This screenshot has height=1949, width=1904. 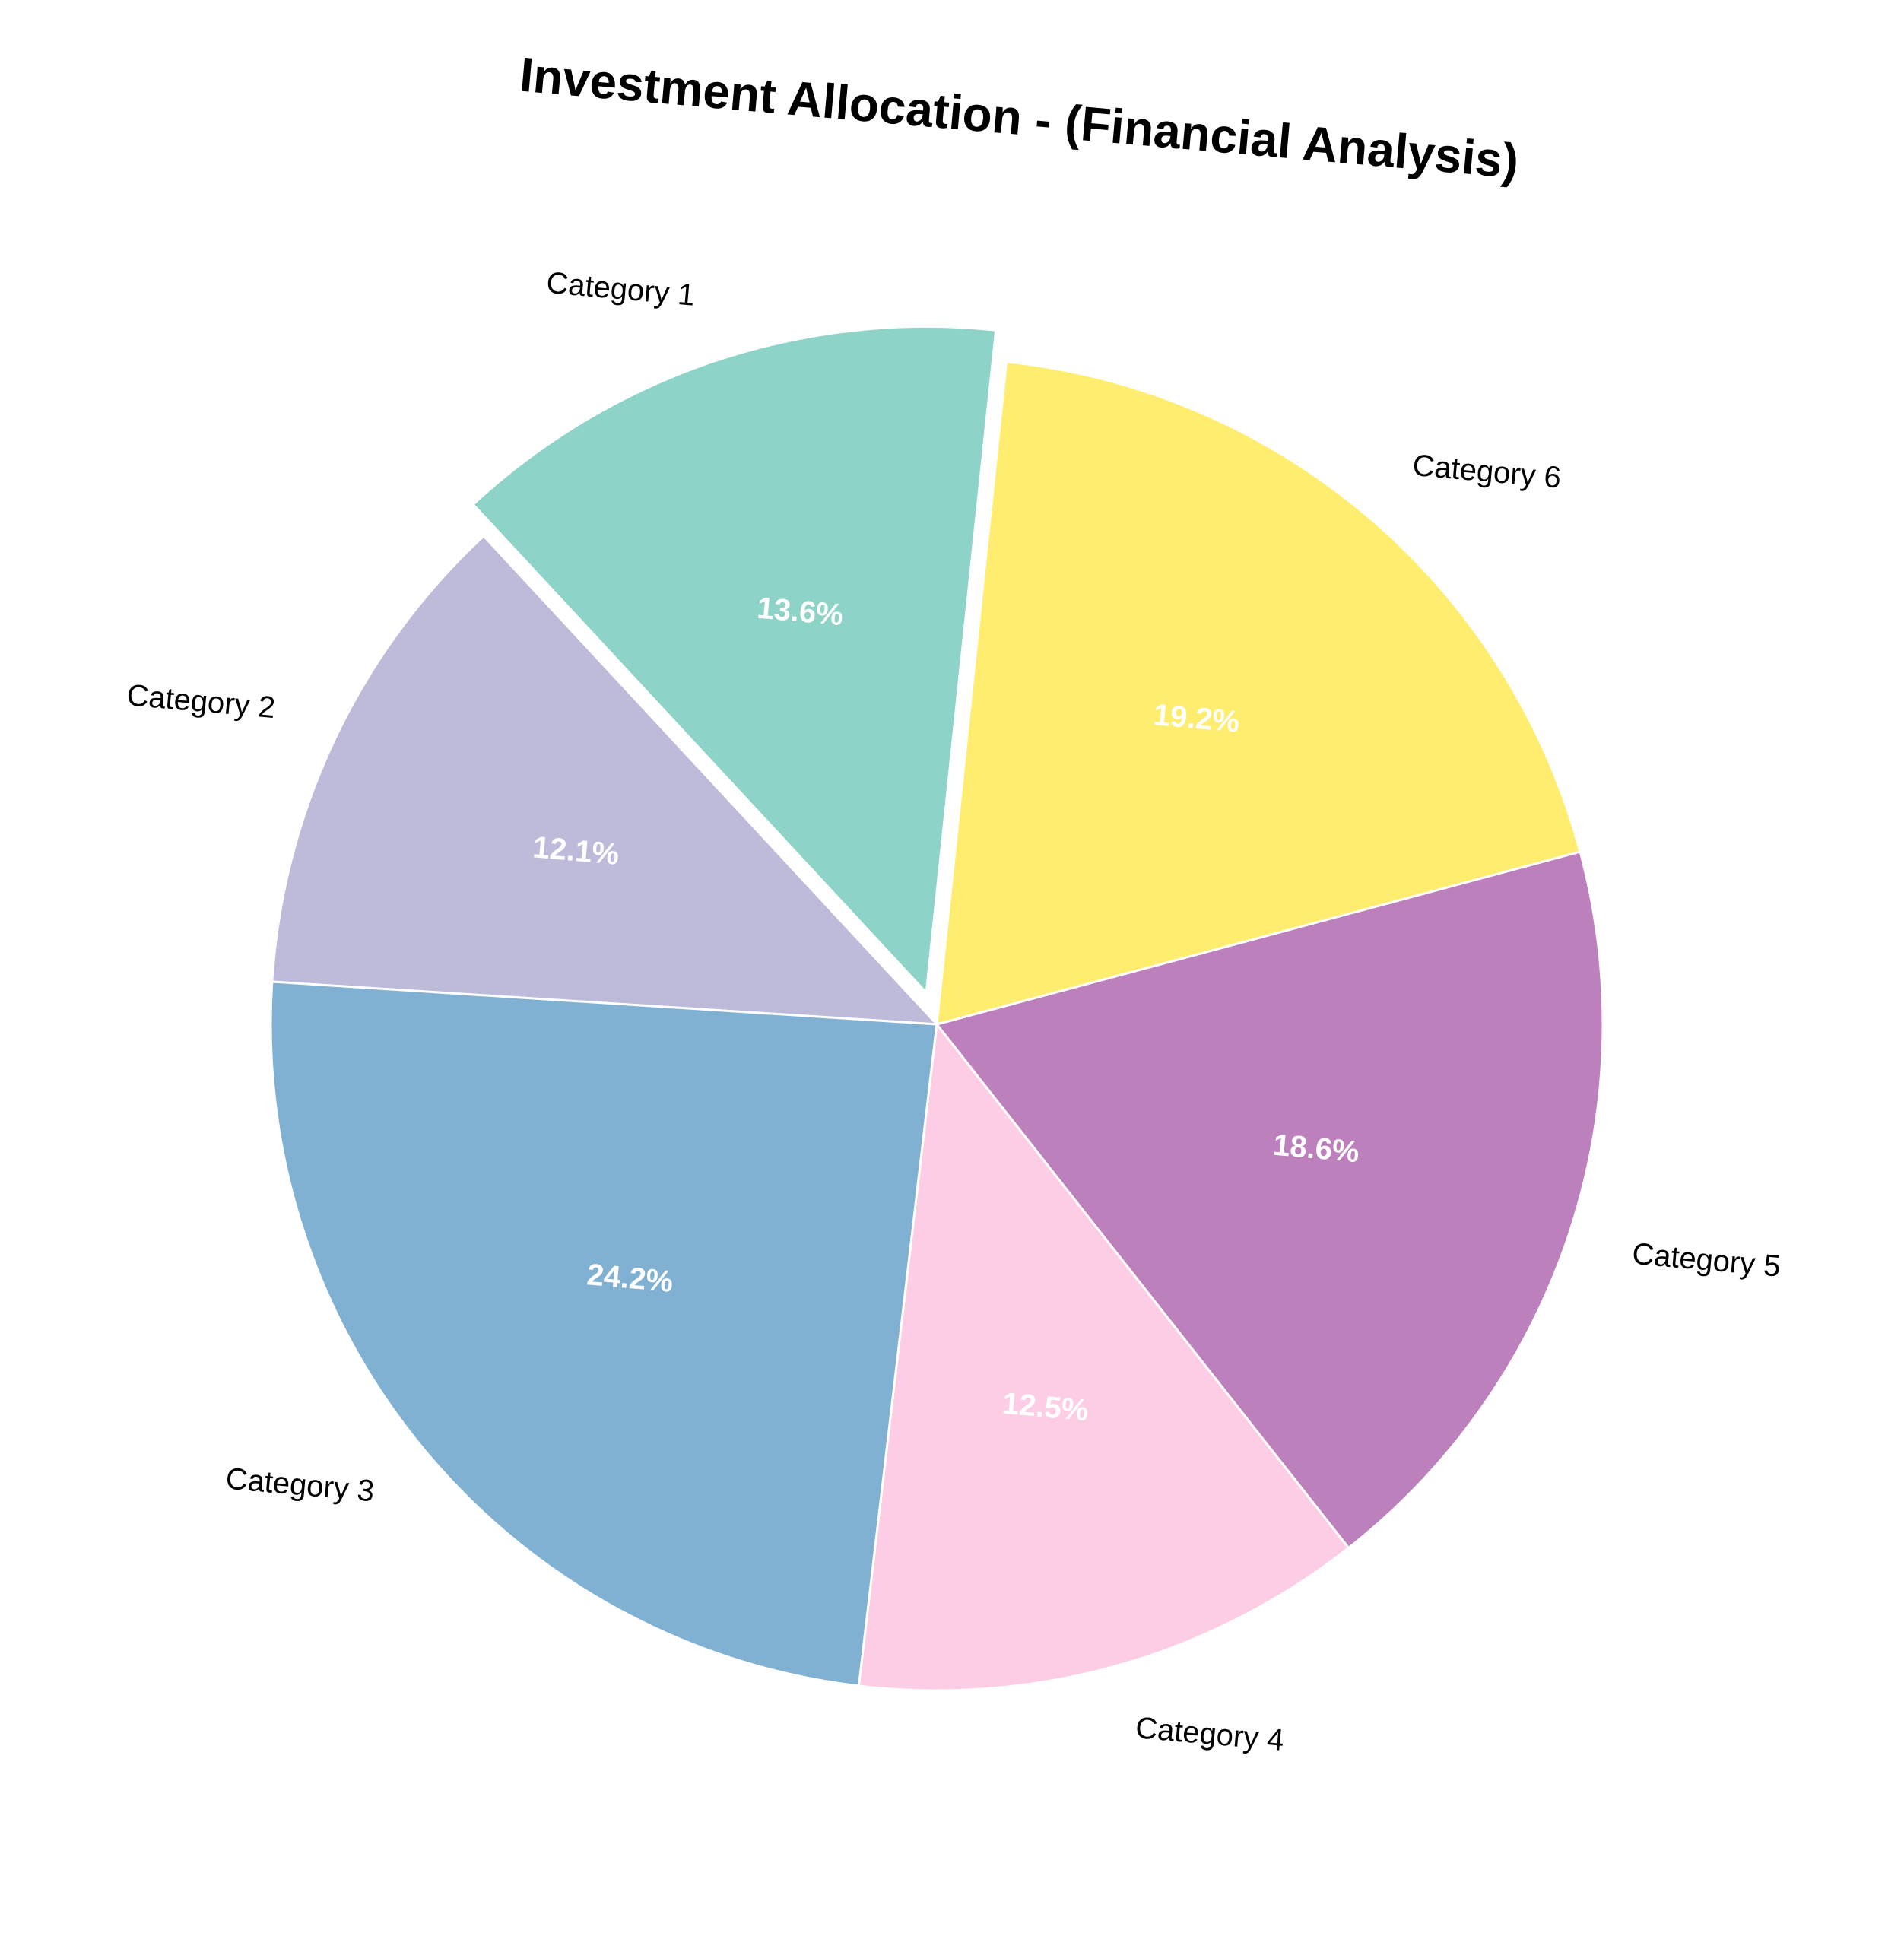 I want to click on pct-label-category-1: 13.6%, so click(x=800, y=612).